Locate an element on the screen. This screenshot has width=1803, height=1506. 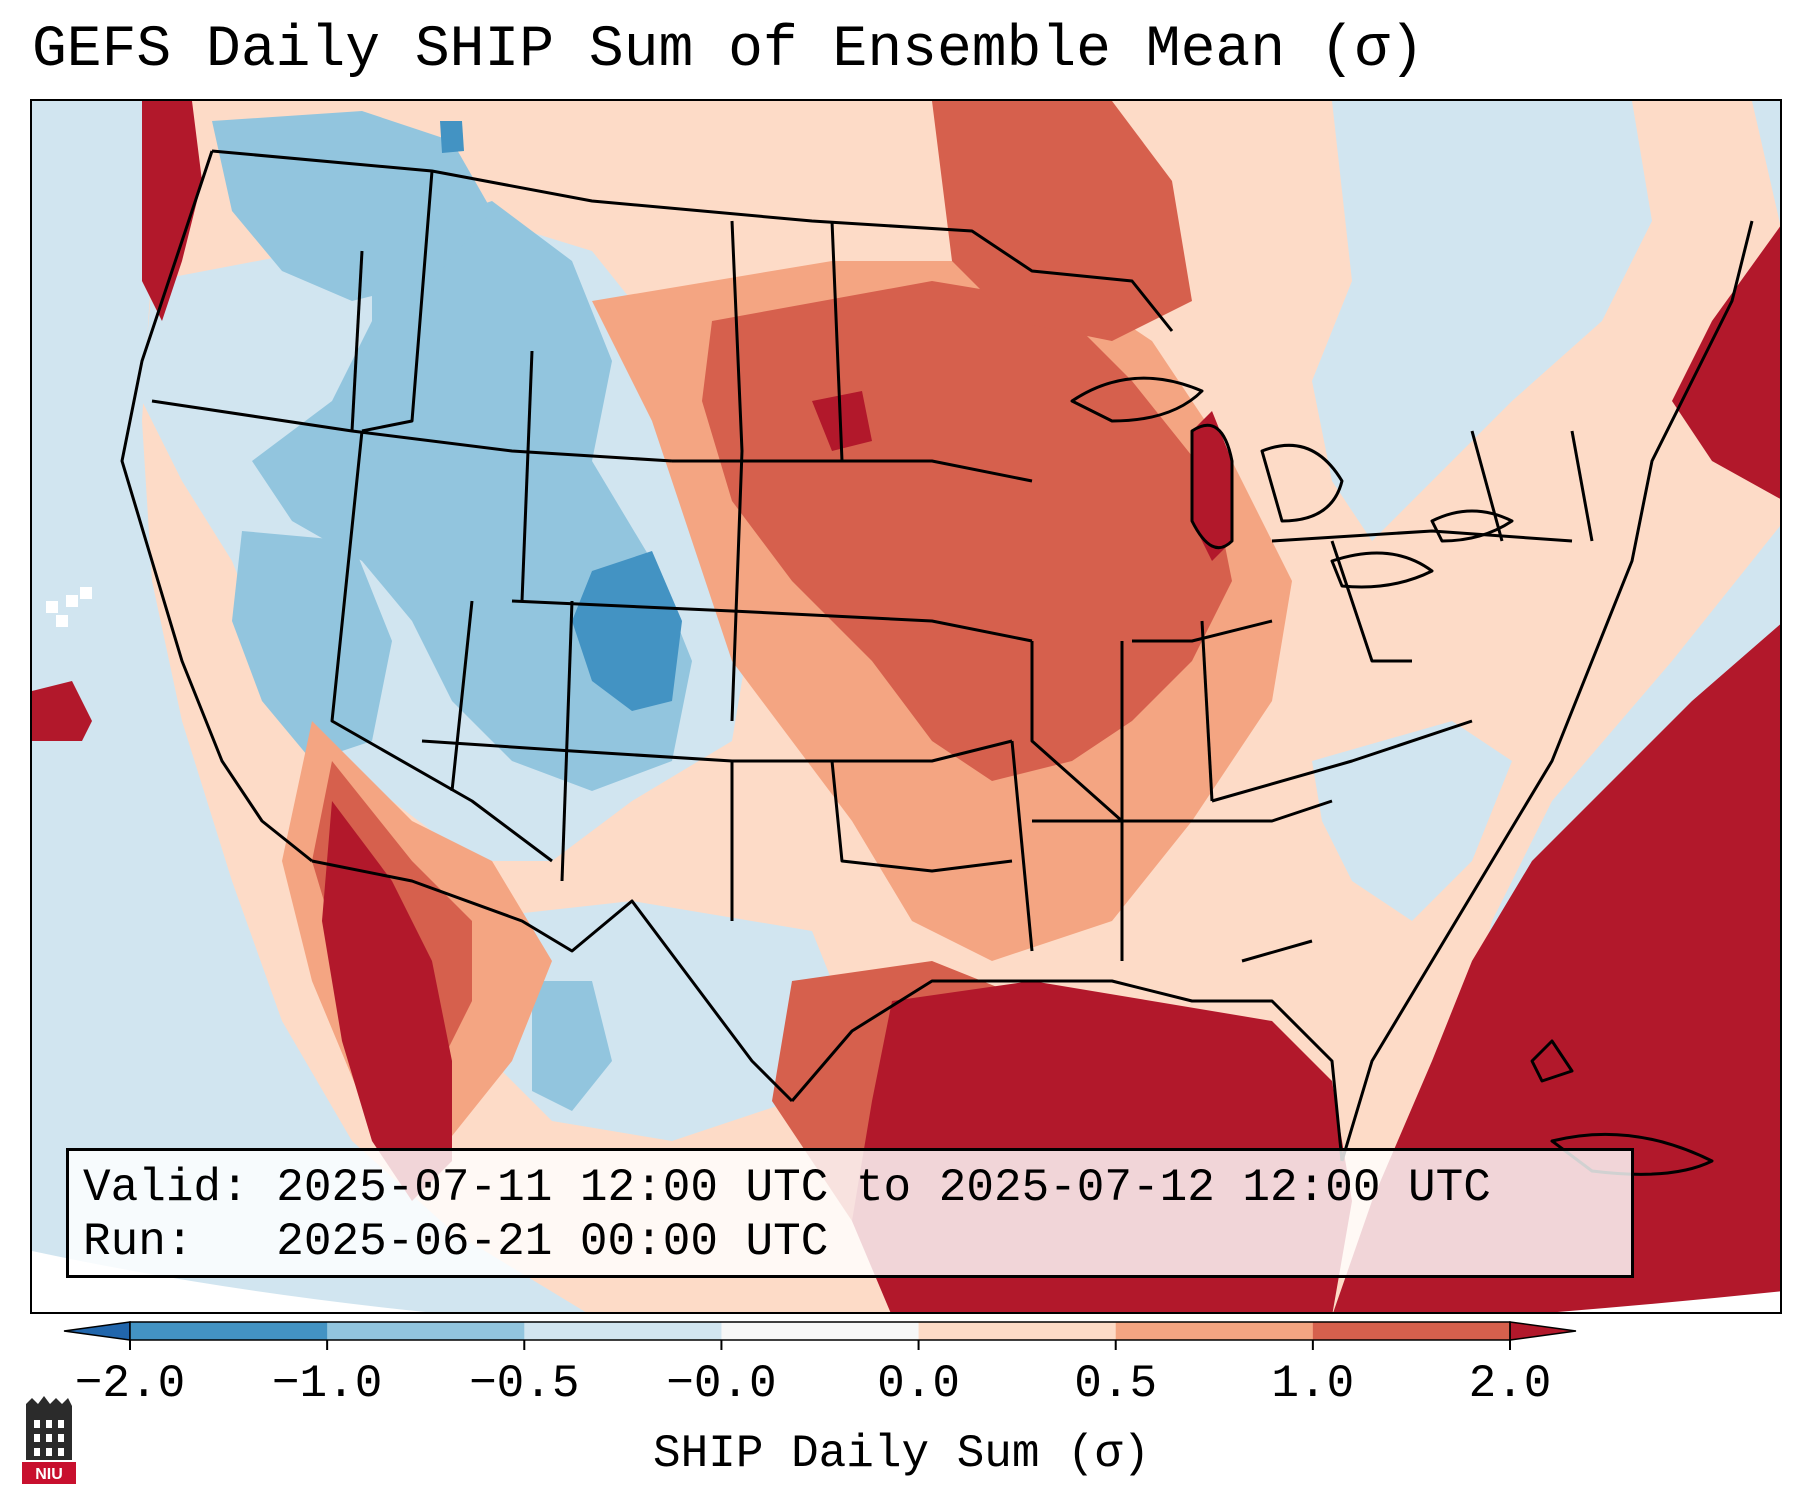
run-value: 2025-06-21 00:00 UTC is located at coordinates (552, 1242).